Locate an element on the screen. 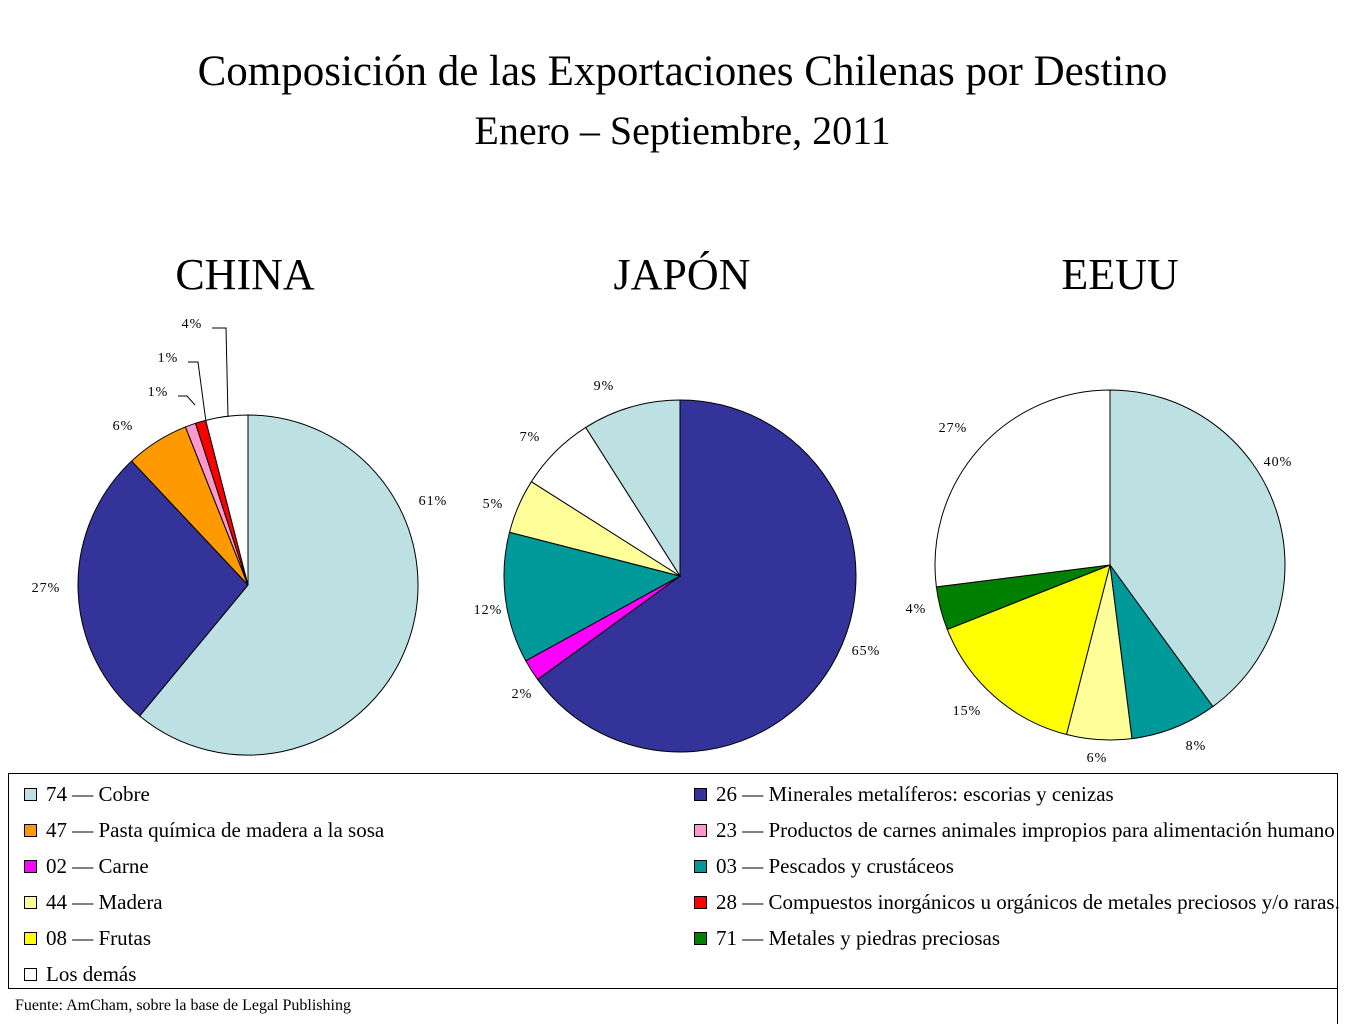  legend-item-pescados: 03 — Pescados y crustáceos is located at coordinates (824, 866).